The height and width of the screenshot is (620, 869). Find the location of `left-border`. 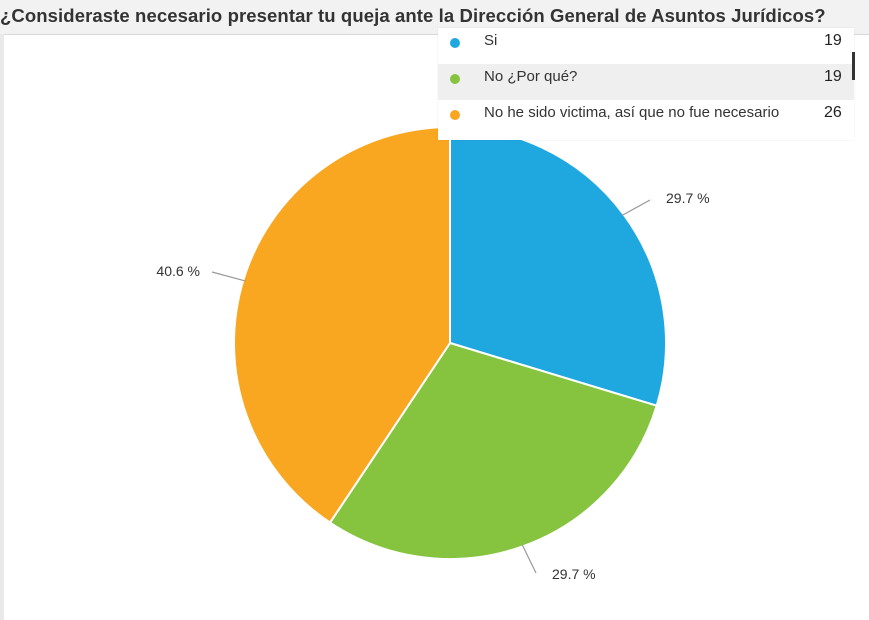

left-border is located at coordinates (2, 327).